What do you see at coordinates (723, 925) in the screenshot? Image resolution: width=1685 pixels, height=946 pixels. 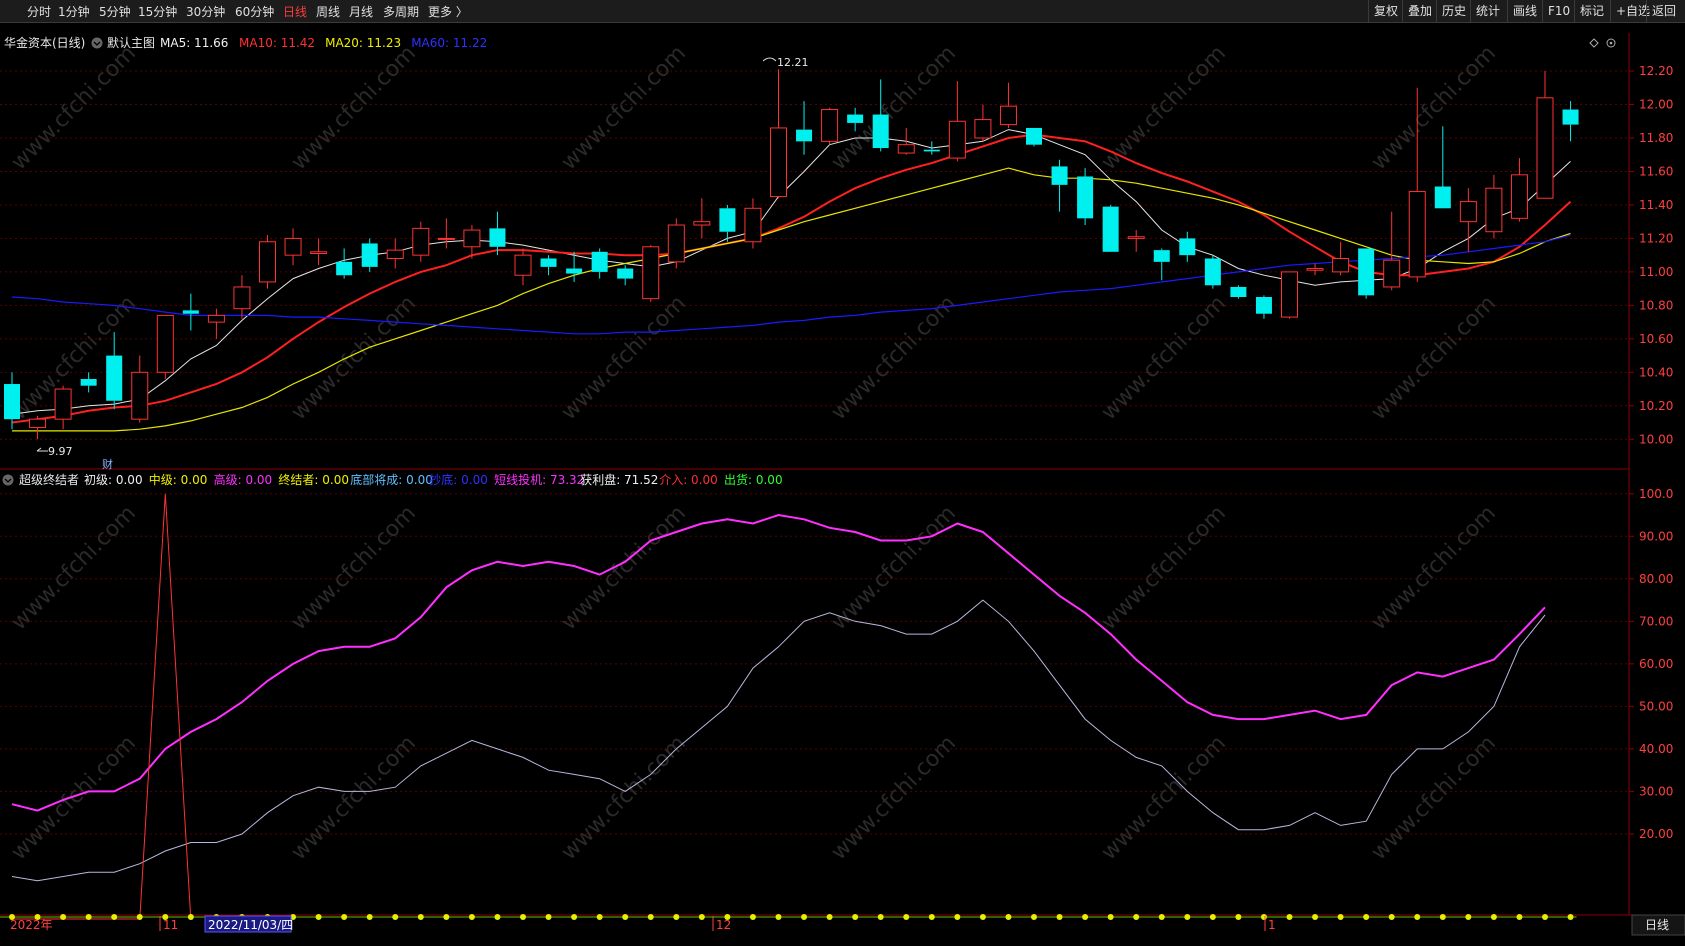 I see `x-label-dec: 12` at bounding box center [723, 925].